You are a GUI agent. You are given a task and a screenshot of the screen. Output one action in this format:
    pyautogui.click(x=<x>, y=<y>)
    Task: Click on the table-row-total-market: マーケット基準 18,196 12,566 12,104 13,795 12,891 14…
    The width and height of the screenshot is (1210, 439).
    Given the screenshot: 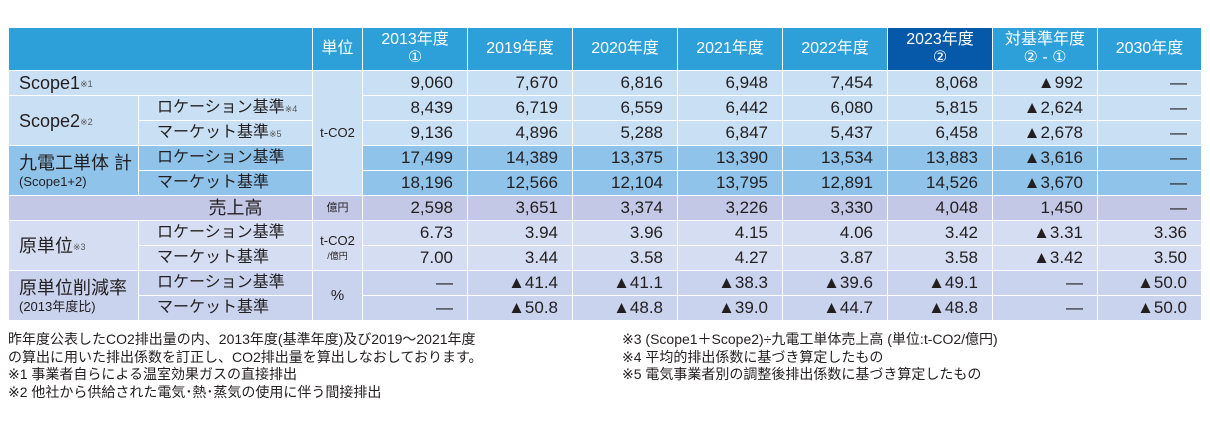 What is the action you would take?
    pyautogui.click(x=605, y=183)
    